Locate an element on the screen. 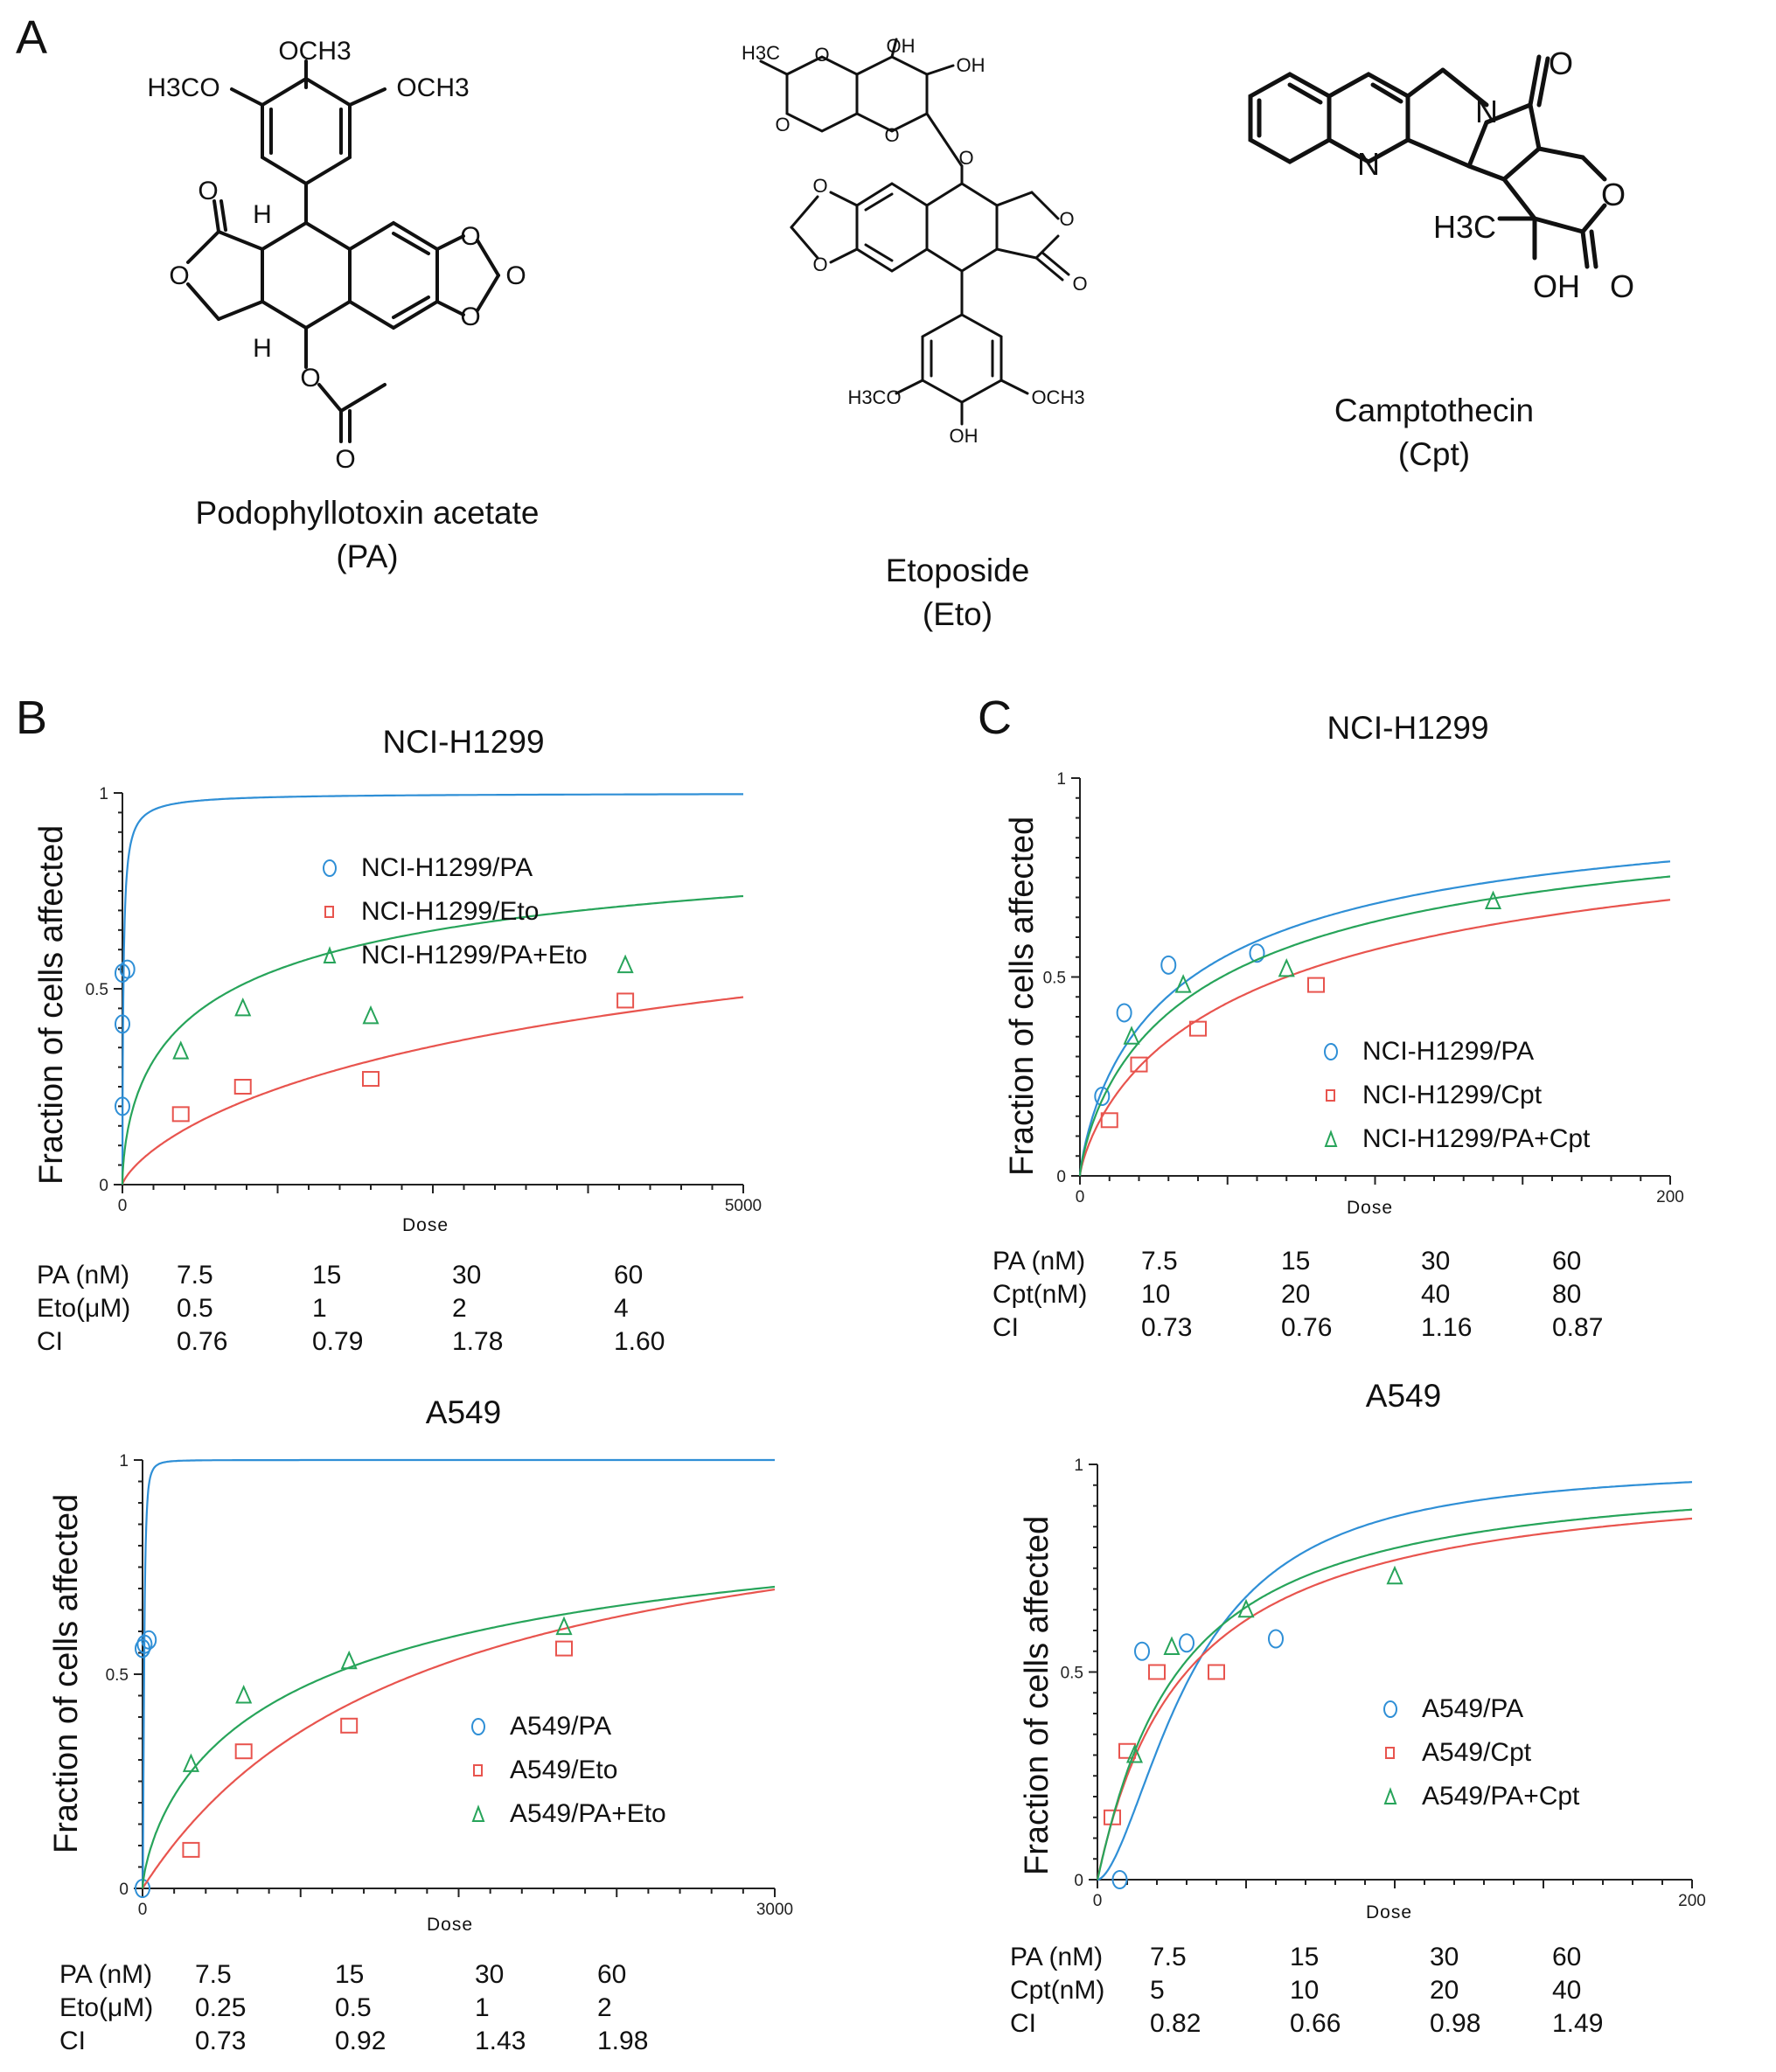  ci-cell: 0.79 is located at coordinates (338, 1342).